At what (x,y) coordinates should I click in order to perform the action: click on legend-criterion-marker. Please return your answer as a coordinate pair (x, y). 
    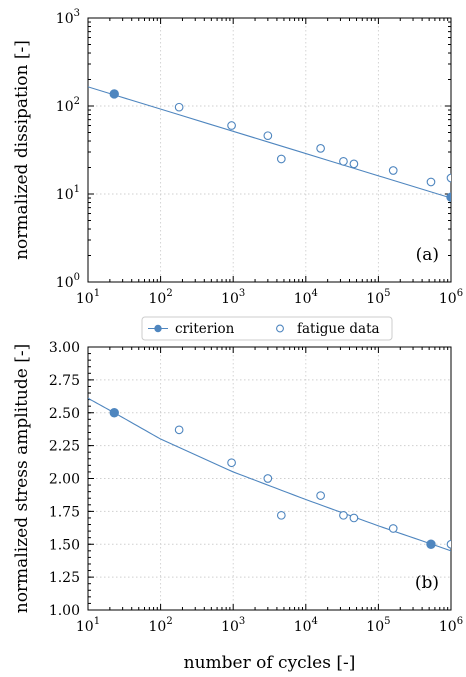
    Looking at the image, I should click on (158, 328).